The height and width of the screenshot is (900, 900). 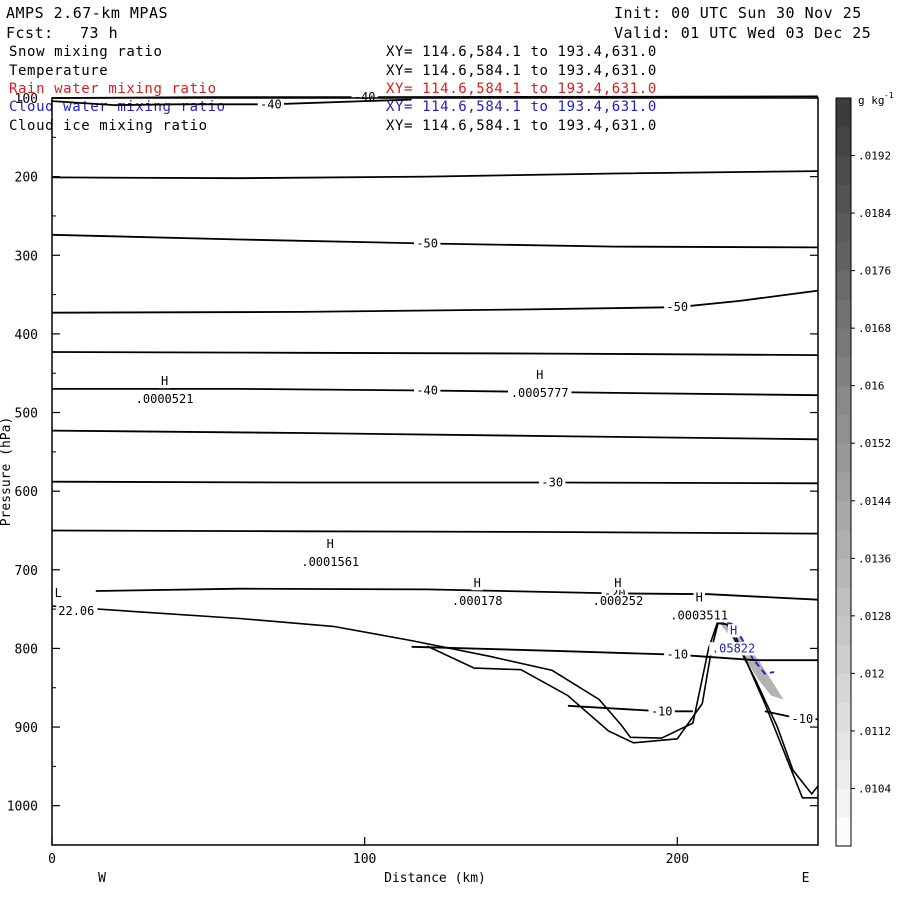 I want to click on y-tick-label: 600, so click(x=26, y=492).